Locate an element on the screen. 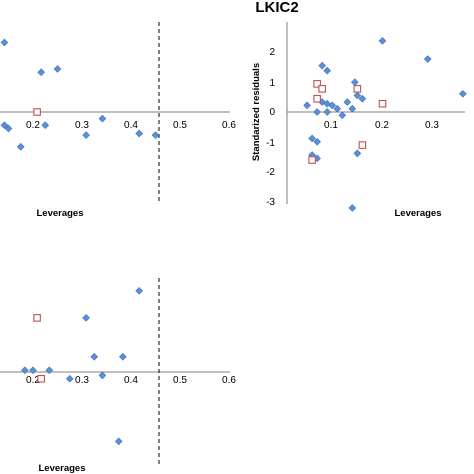 The image size is (474, 474). y-tick-label: -3 is located at coordinates (270, 202).